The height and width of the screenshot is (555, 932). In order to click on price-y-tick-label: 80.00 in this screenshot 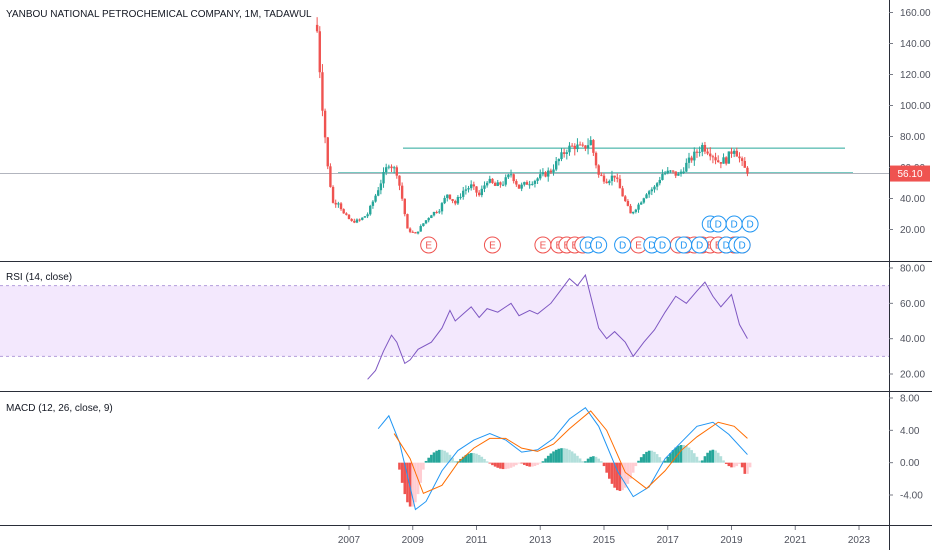, I will do `click(912, 137)`.